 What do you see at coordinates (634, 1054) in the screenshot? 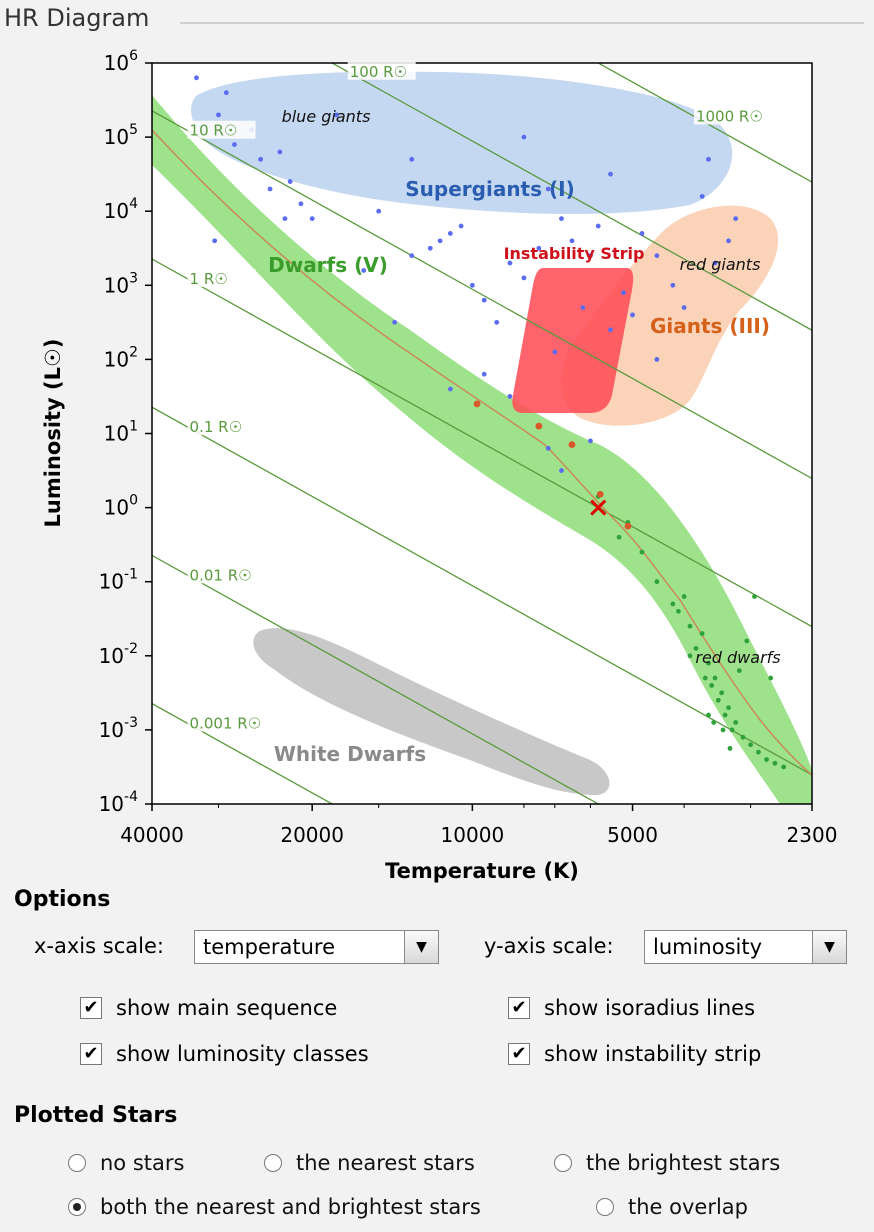
I see `show-instability-strip-option: ✔ show instability strip` at bounding box center [634, 1054].